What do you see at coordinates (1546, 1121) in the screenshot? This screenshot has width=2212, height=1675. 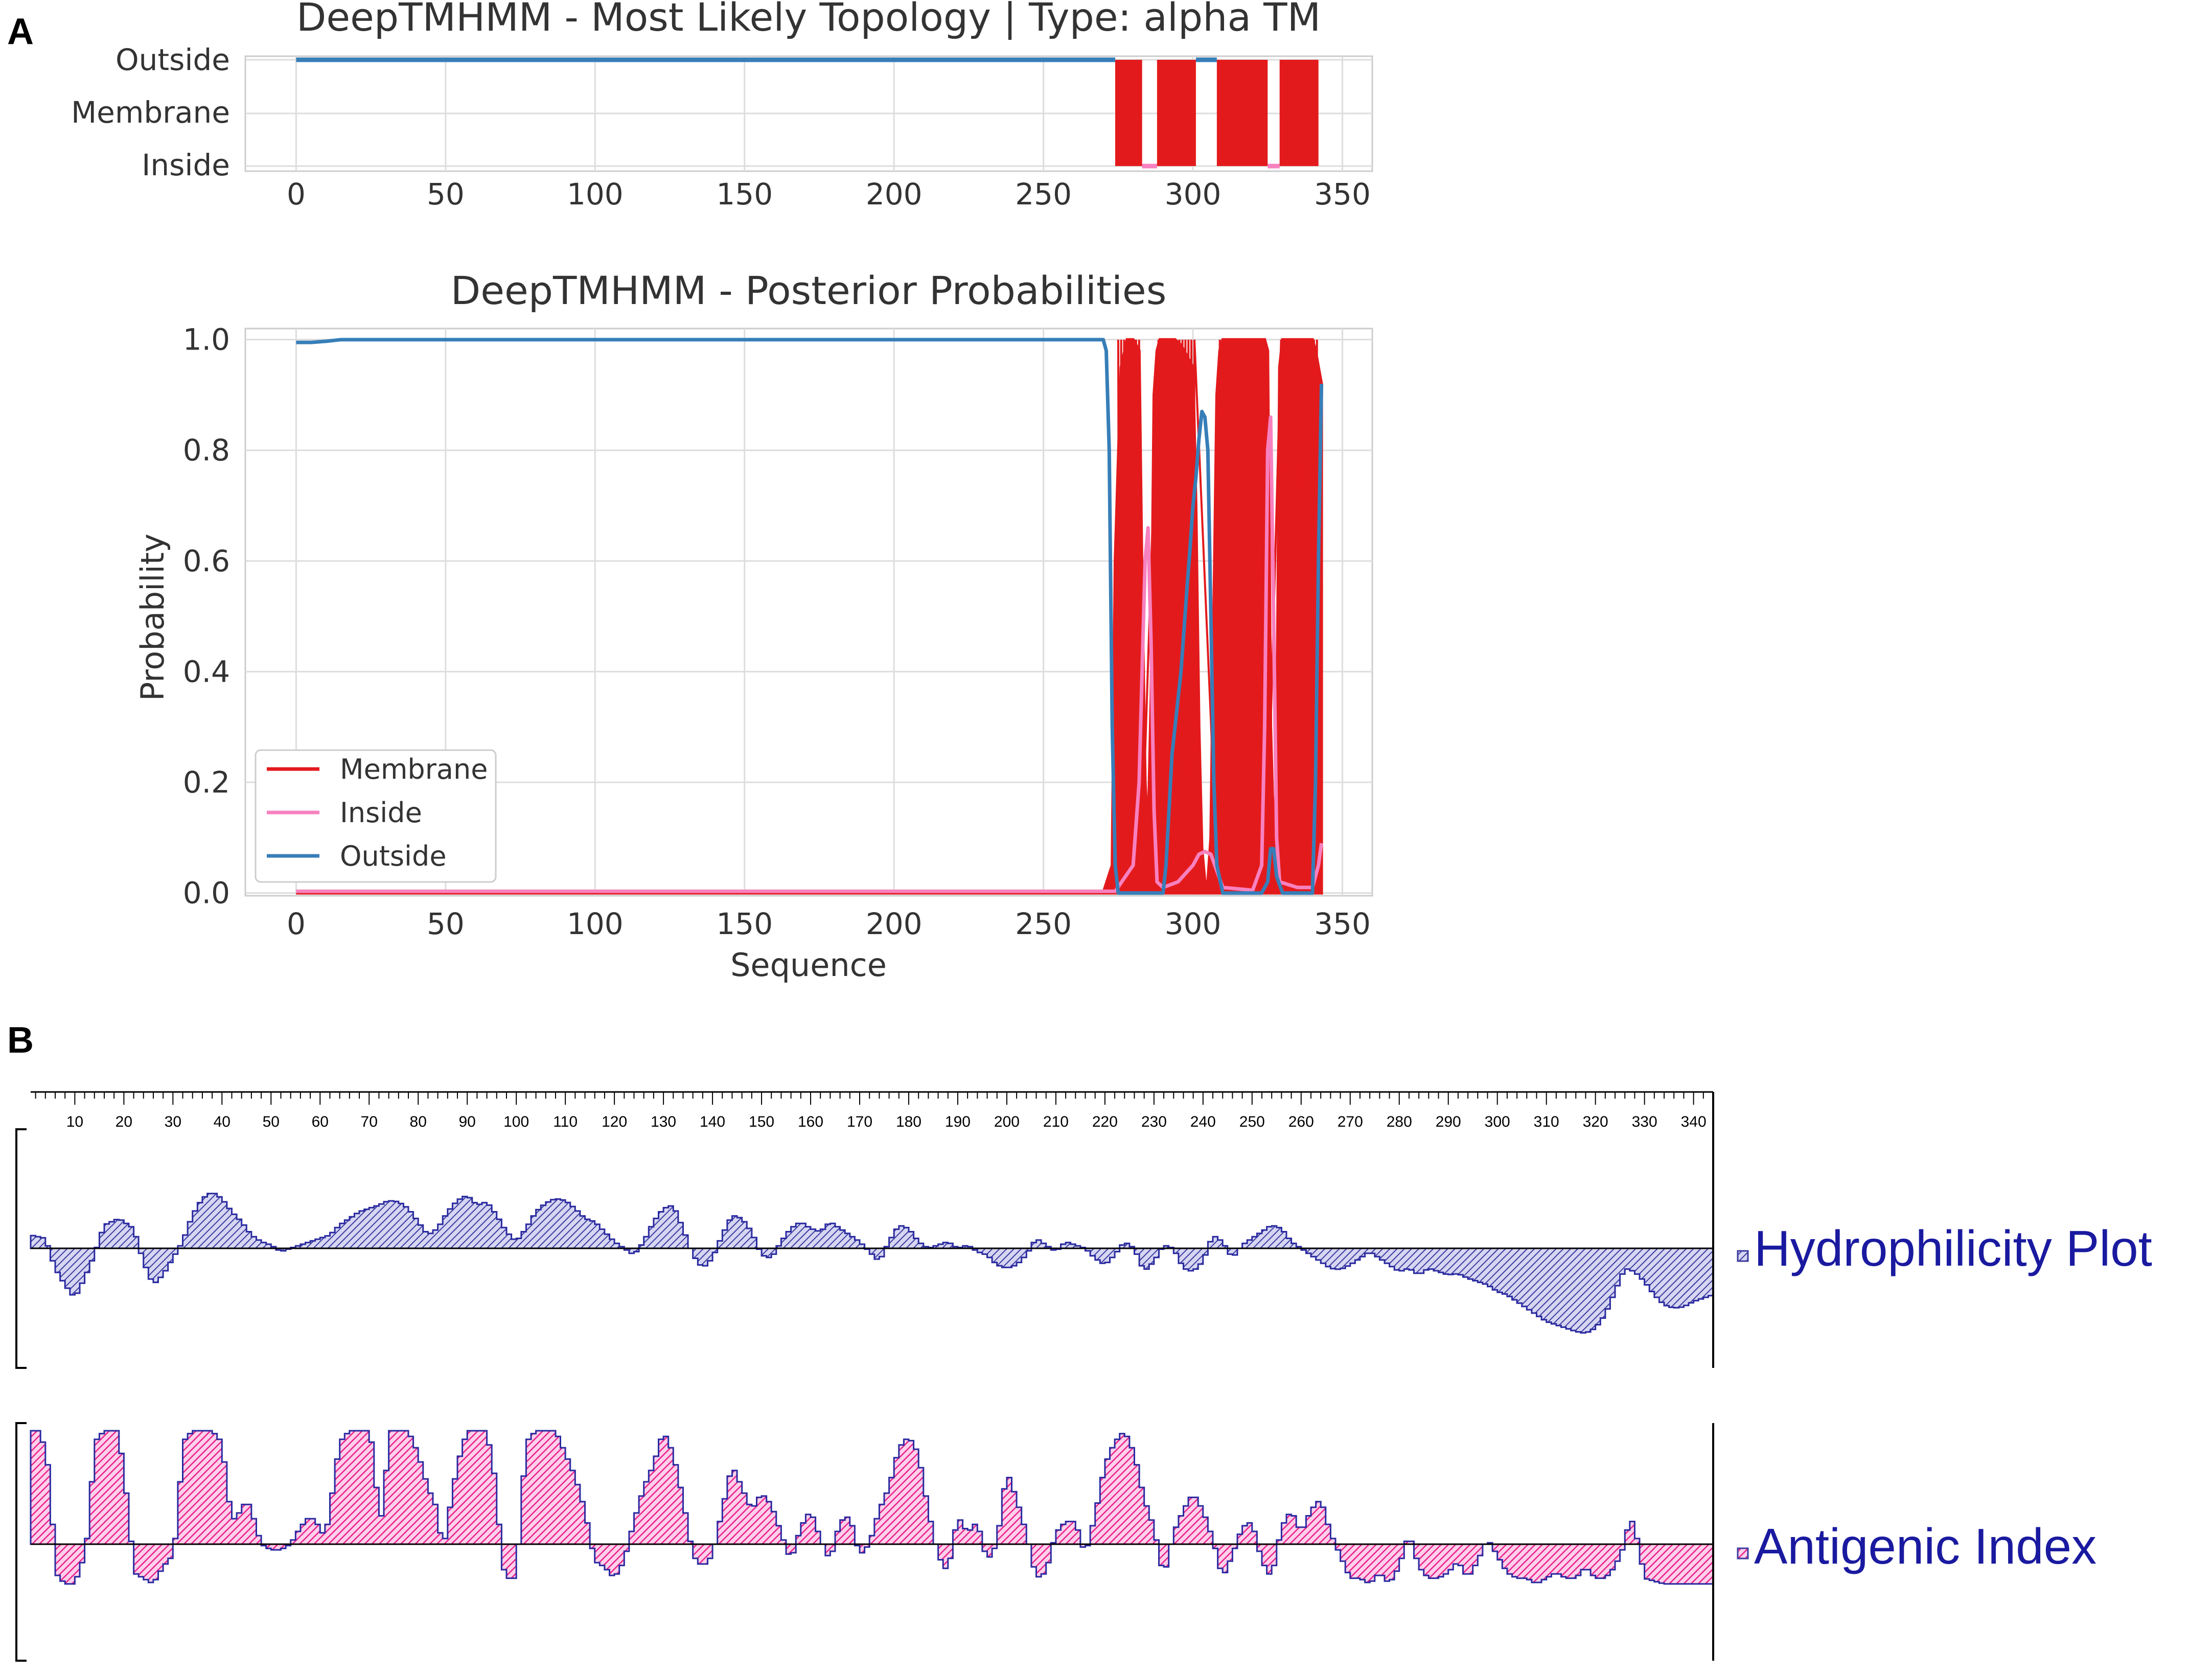 I see `ruler-tick-label: 310` at bounding box center [1546, 1121].